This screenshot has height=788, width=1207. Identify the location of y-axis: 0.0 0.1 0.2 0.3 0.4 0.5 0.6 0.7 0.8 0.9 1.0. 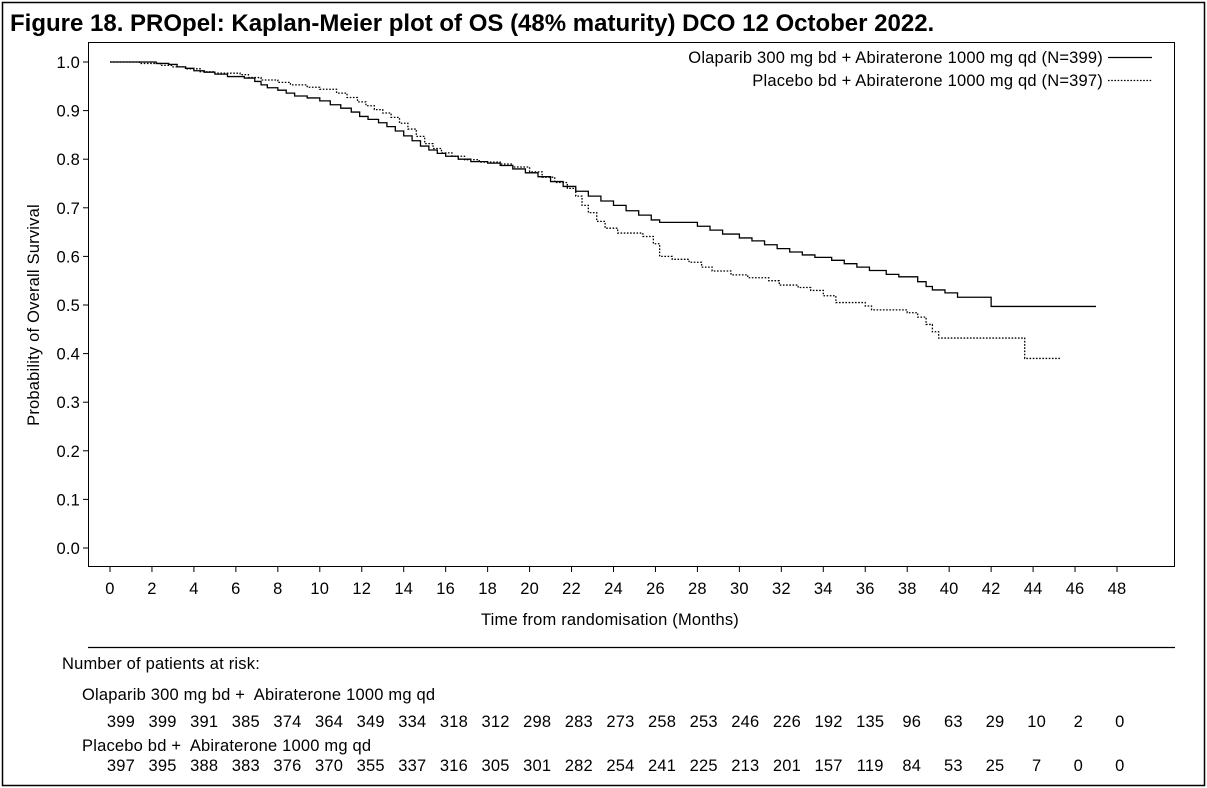
(72, 306).